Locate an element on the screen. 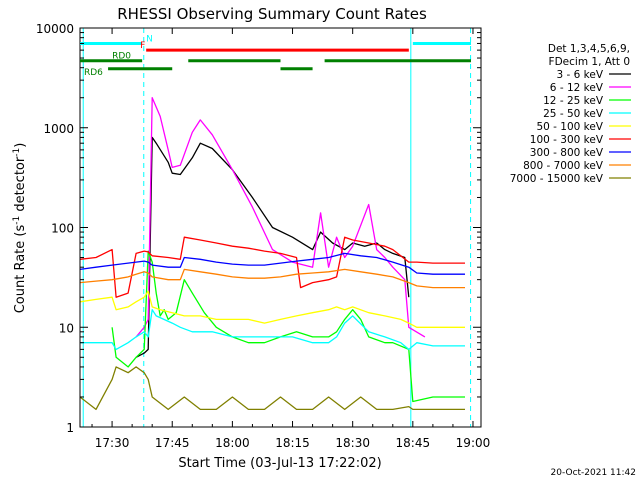 The width and height of the screenshot is (640, 480). y-tick-label-3: 1000 is located at coordinates (58, 129).